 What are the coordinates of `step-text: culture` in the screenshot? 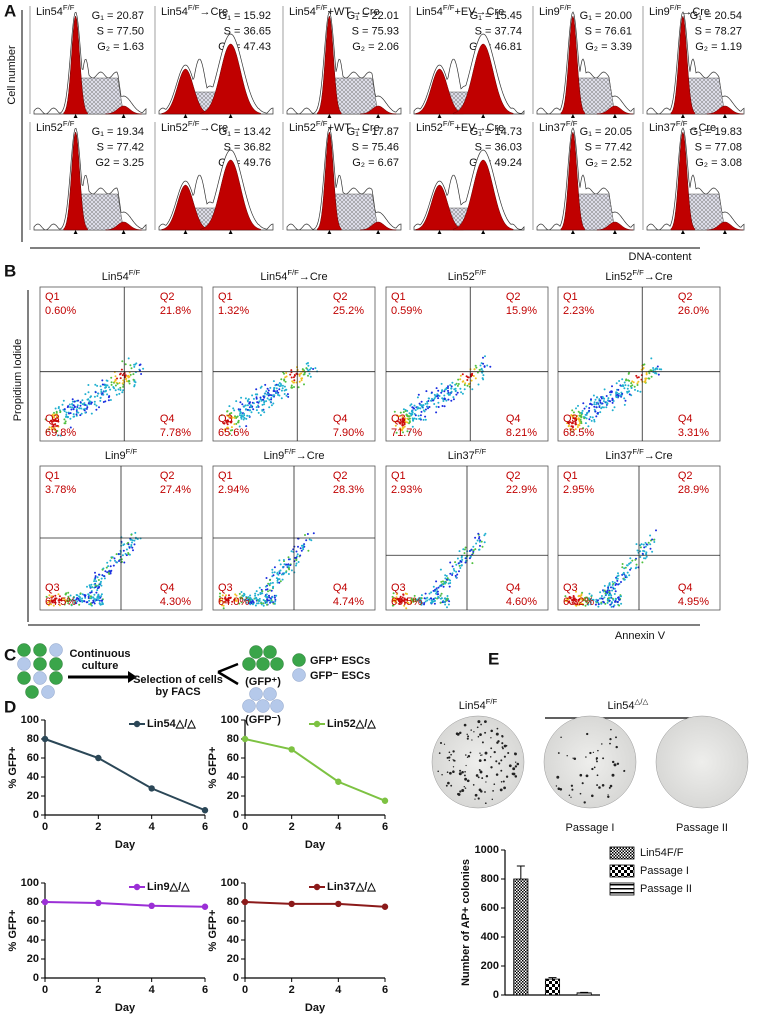 It's located at (100, 666).